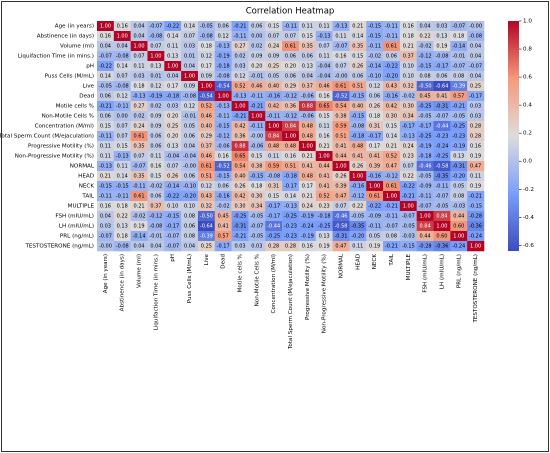 The width and height of the screenshot is (550, 453). I want to click on cell-value-label: 0.26, so click(239, 187).